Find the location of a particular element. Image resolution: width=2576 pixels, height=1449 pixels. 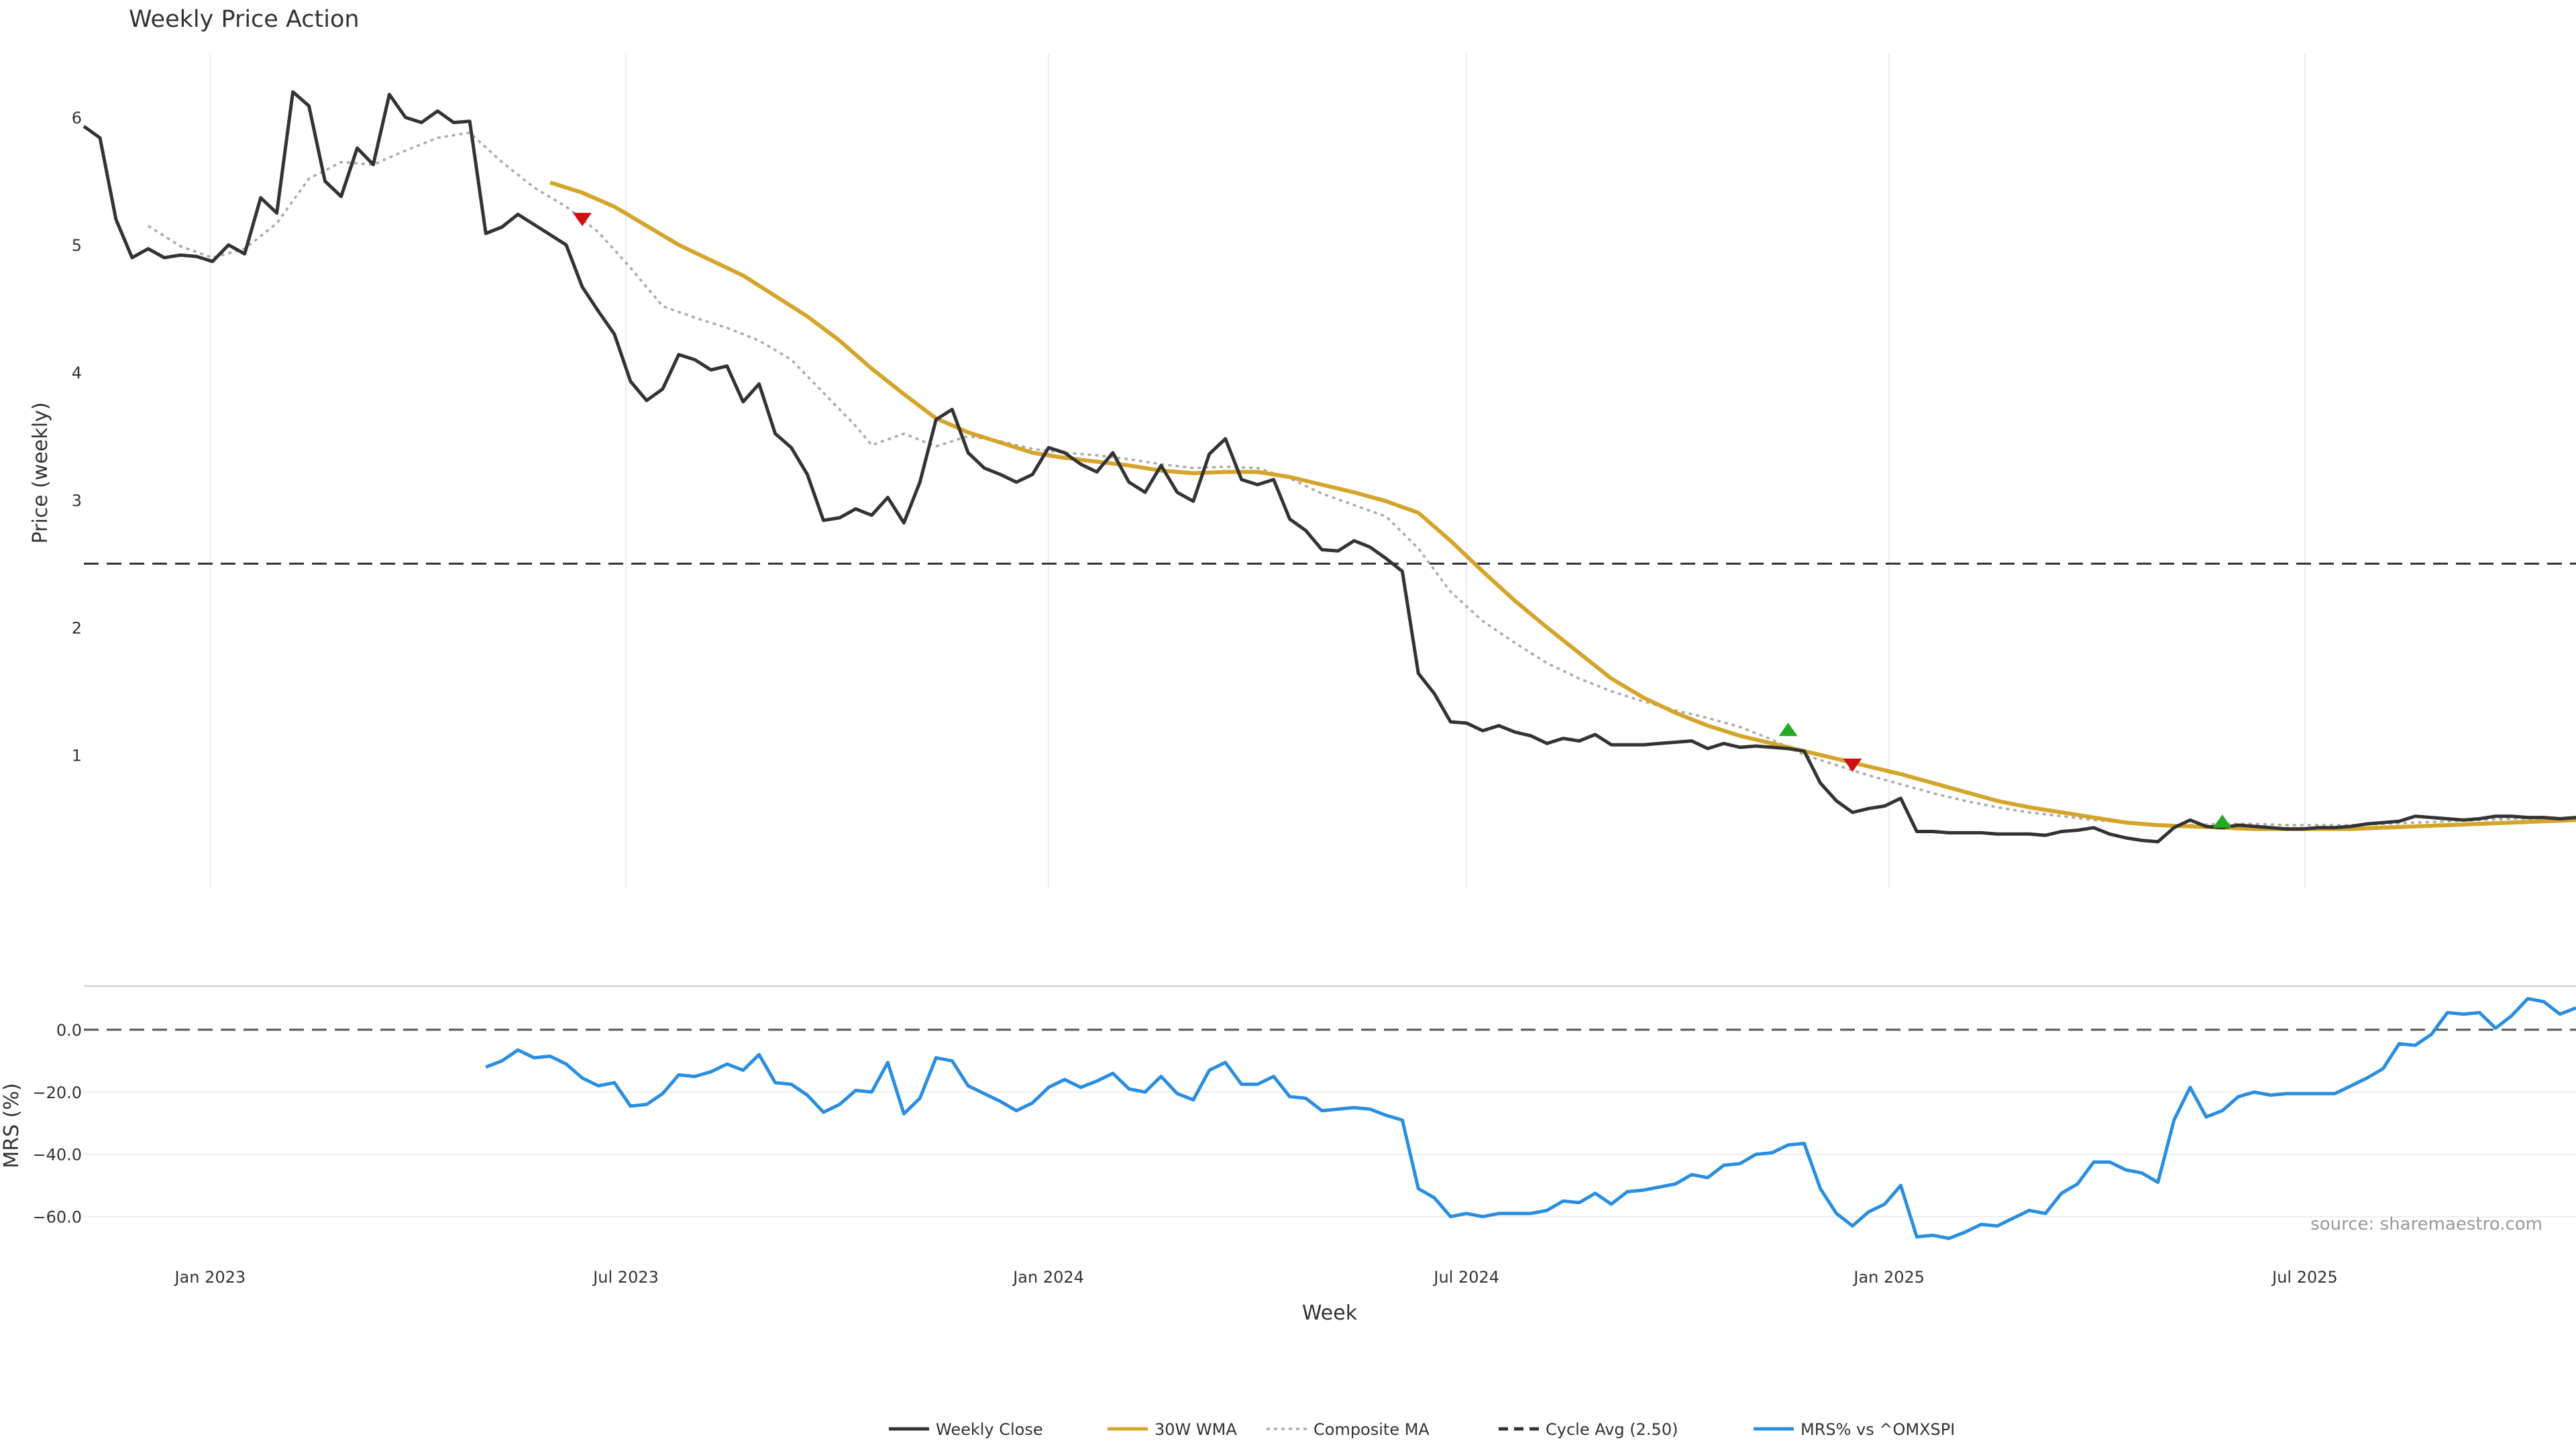

x-tick-label: Jul 2024 is located at coordinates (1465, 1277).